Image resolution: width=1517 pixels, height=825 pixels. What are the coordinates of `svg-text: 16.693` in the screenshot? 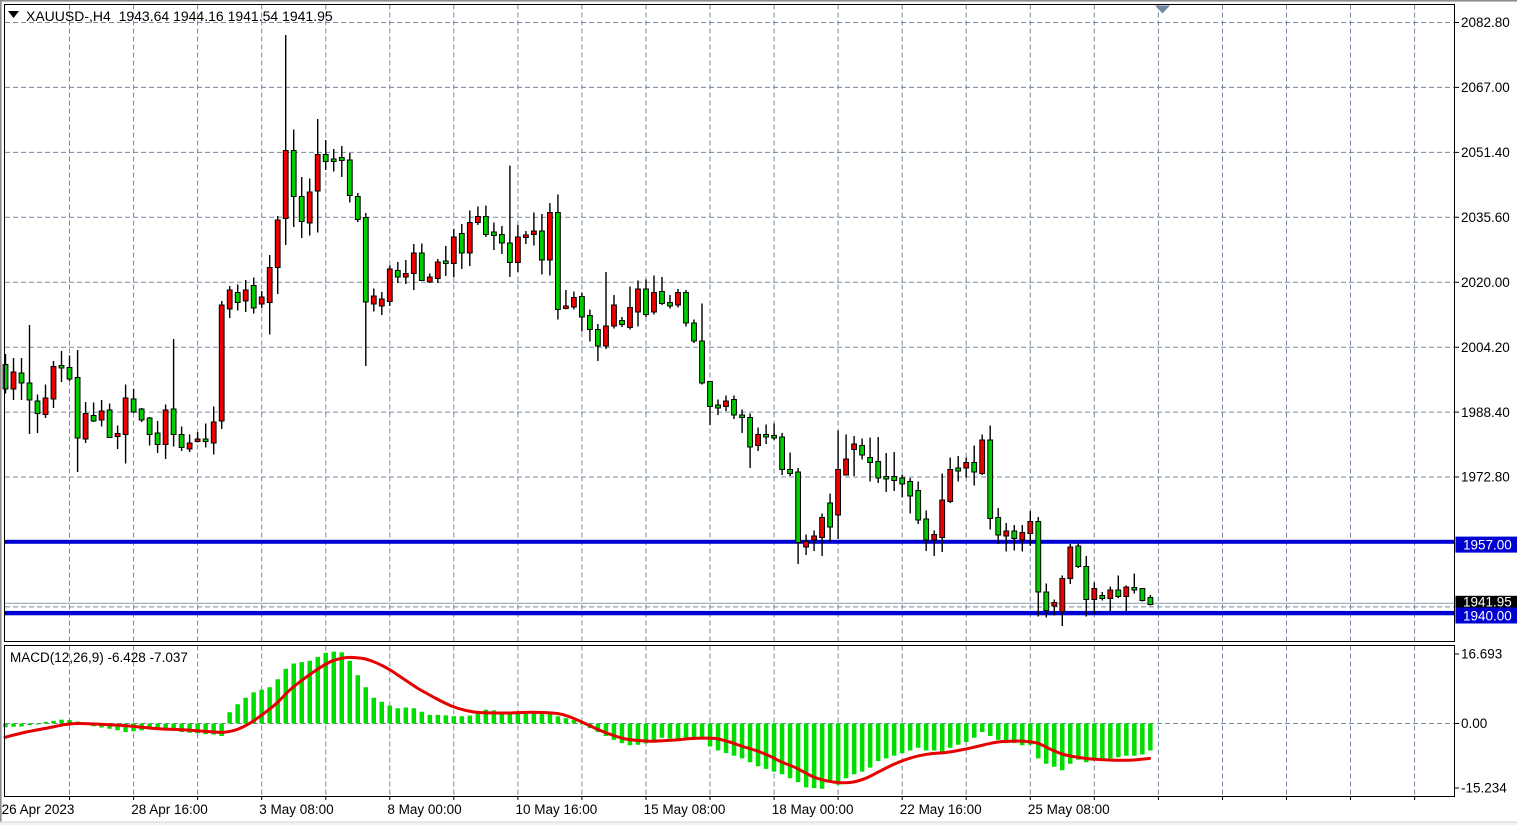 It's located at (1481, 654).